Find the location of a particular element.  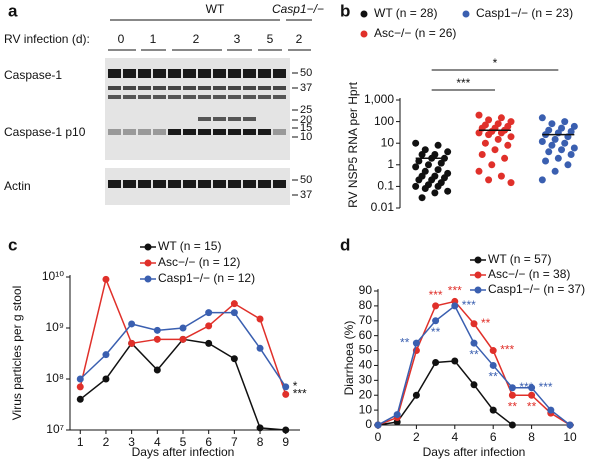

y-tick-label: 60 is located at coordinates (366, 335).